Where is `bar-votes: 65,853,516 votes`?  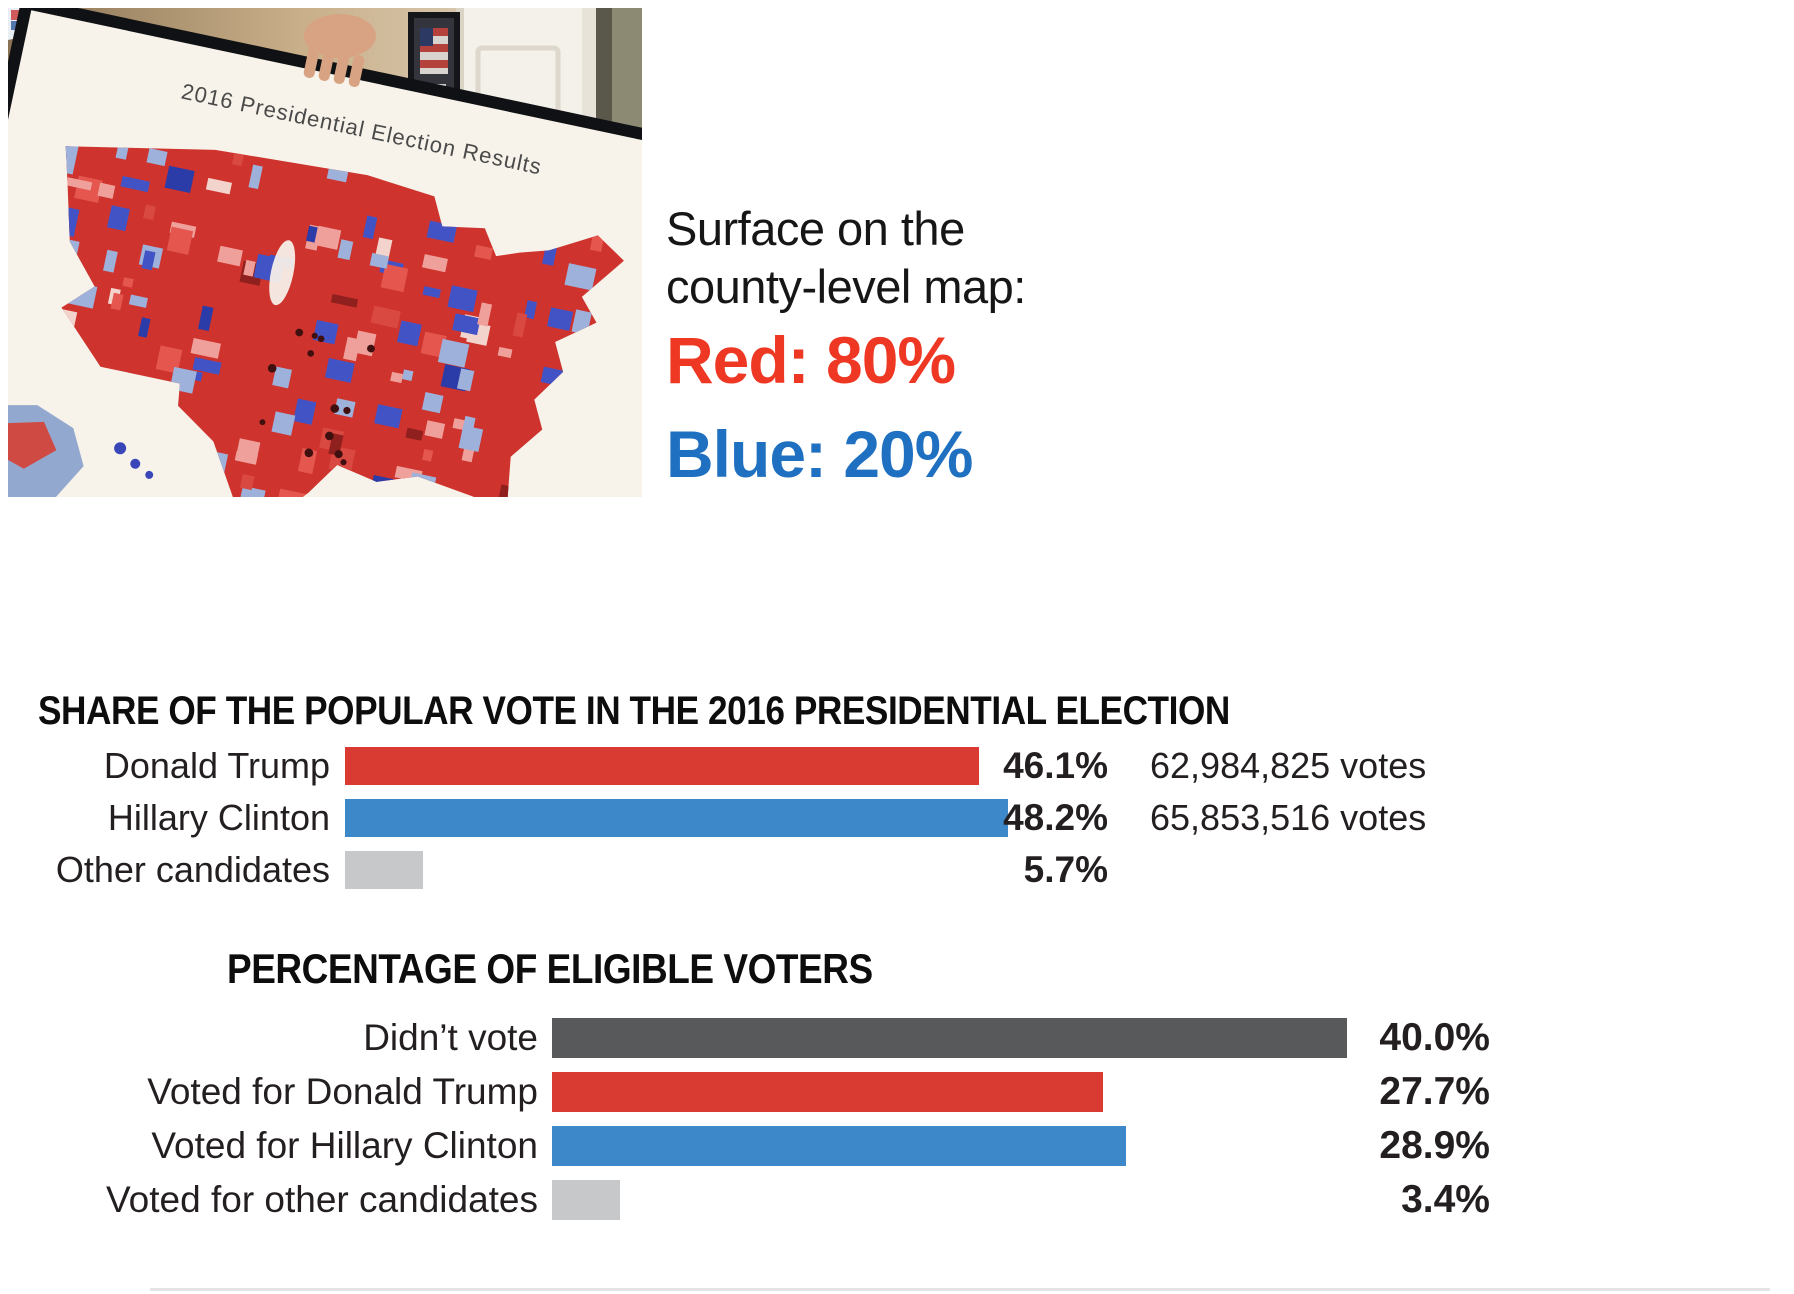 bar-votes: 65,853,516 votes is located at coordinates (1288, 817).